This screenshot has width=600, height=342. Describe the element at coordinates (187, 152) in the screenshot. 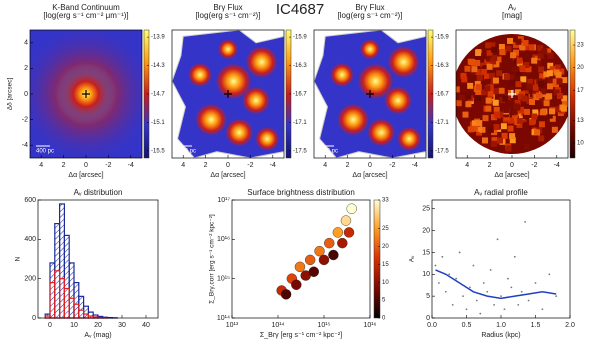

I see `scale-label: 400 pc` at that location.